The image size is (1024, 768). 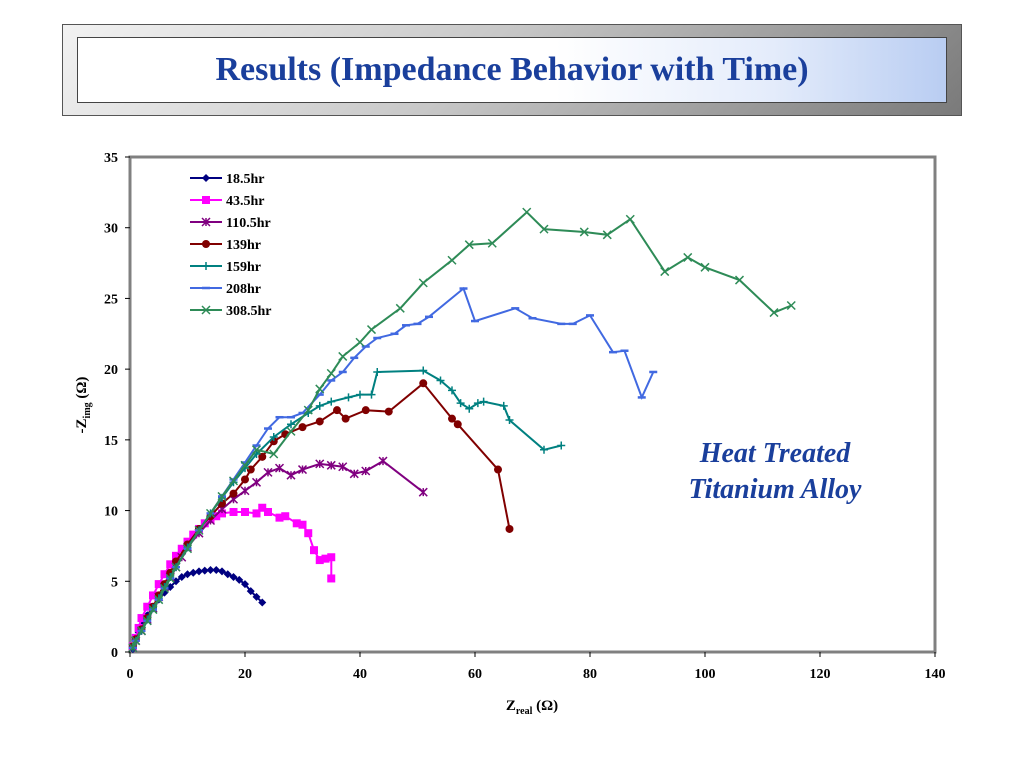 I want to click on chart-annotation: Heat Treated Titanium Alloy, so click(x=775, y=472).